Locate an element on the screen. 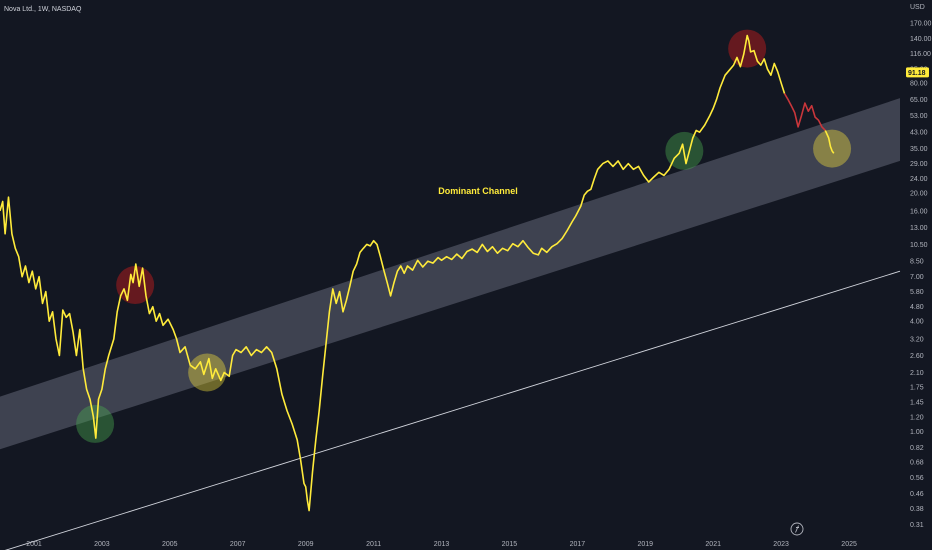  y-tick-label: 4.80 is located at coordinates (917, 307).